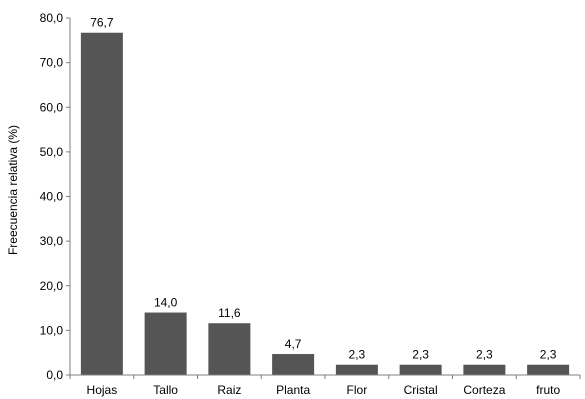  Describe the element at coordinates (52, 197) in the screenshot. I see `y-tick-label: 40,0` at that location.